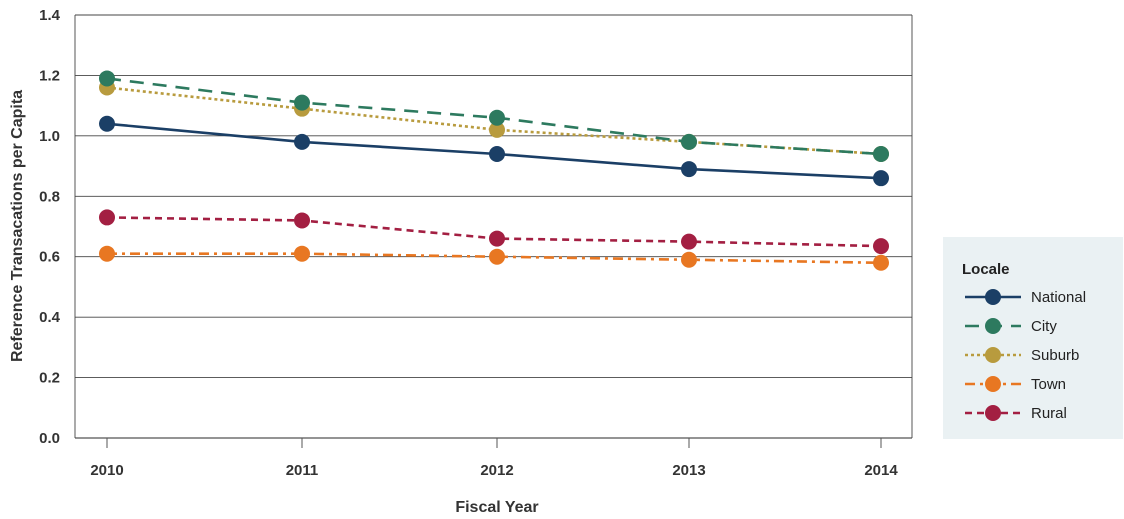  I want to click on series-line-town, so click(494, 258).